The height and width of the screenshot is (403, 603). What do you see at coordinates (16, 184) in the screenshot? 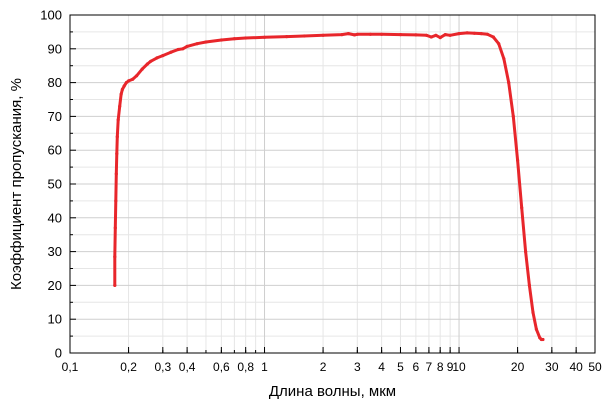
I see `y-axis-label: Коэффициент пропускания, %` at bounding box center [16, 184].